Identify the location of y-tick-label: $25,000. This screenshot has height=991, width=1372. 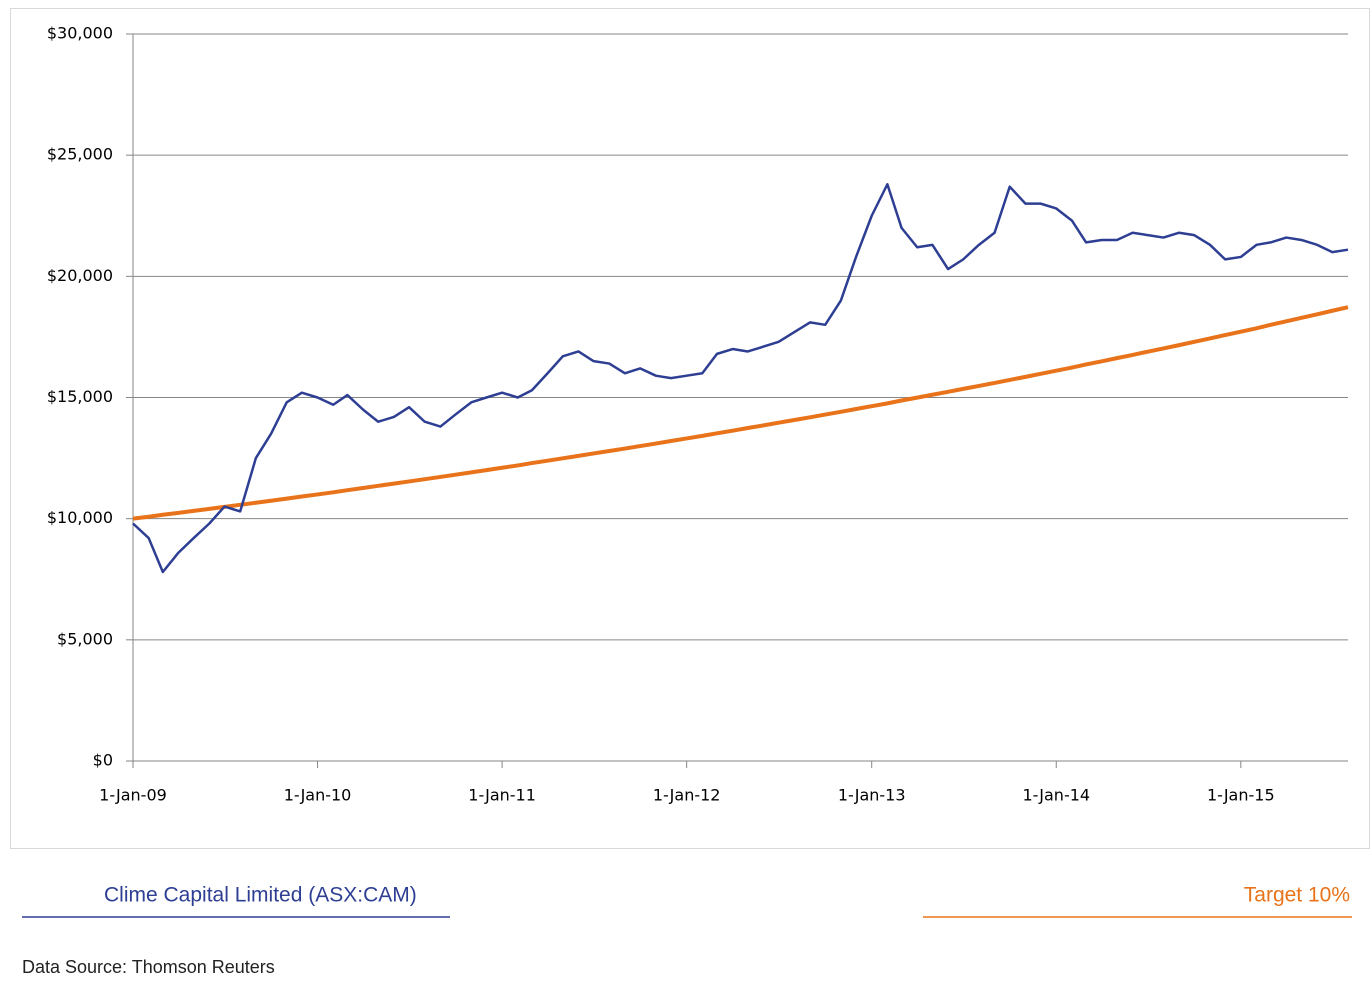
(80, 154).